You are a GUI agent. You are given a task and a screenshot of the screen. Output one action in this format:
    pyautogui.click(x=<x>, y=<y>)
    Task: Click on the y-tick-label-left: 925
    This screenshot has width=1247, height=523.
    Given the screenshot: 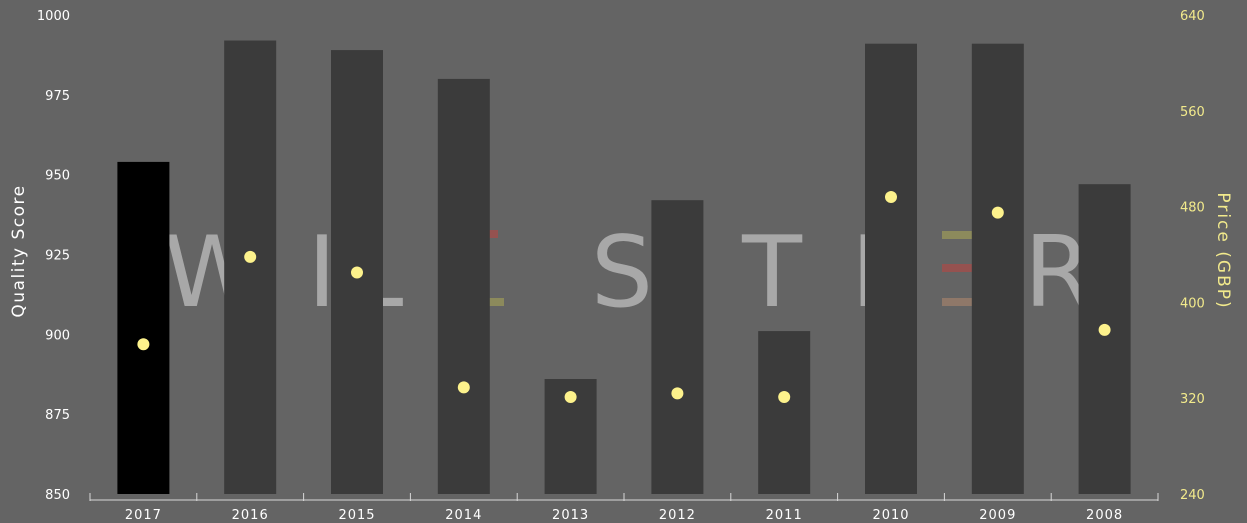 What is the action you would take?
    pyautogui.click(x=57, y=256)
    